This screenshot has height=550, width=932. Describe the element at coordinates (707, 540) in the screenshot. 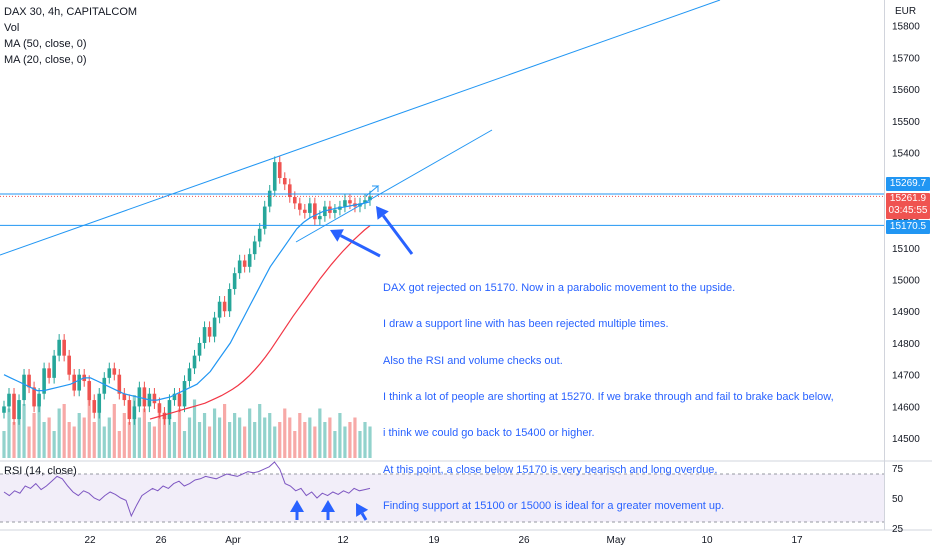

I see `time-tick-label: 10` at that location.